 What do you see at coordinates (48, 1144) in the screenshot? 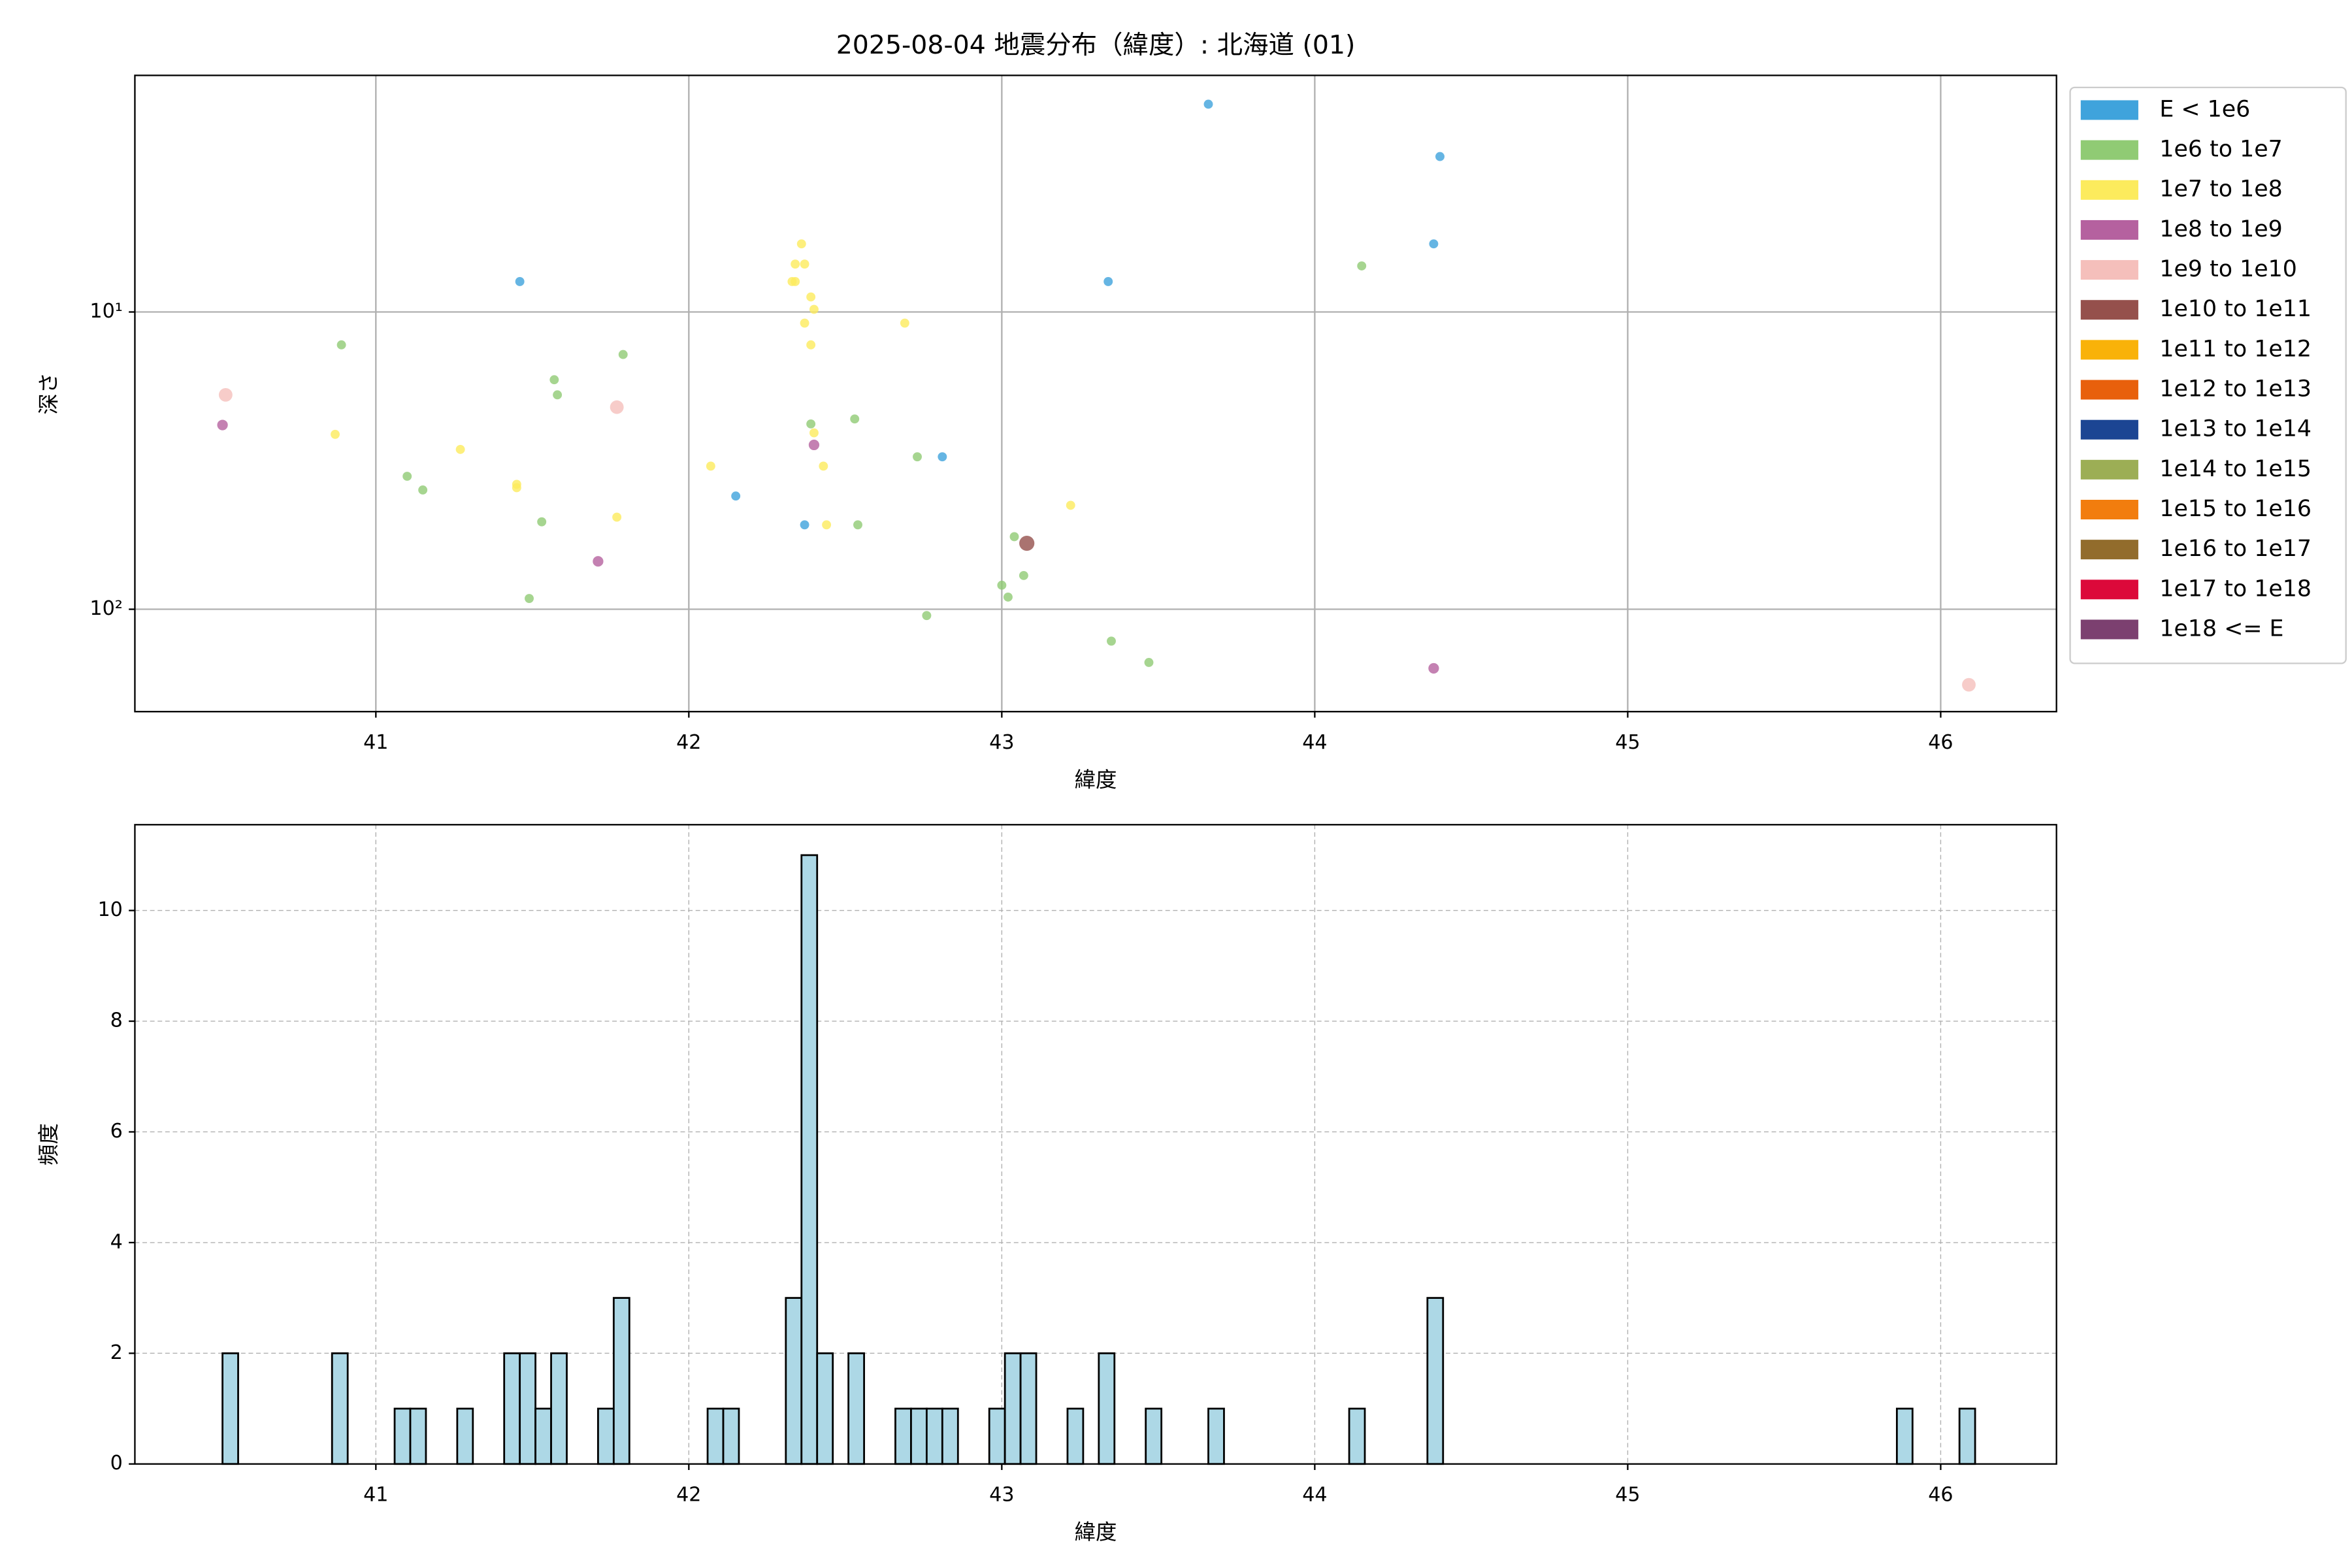
I see `y-axis-label: 頻度` at bounding box center [48, 1144].